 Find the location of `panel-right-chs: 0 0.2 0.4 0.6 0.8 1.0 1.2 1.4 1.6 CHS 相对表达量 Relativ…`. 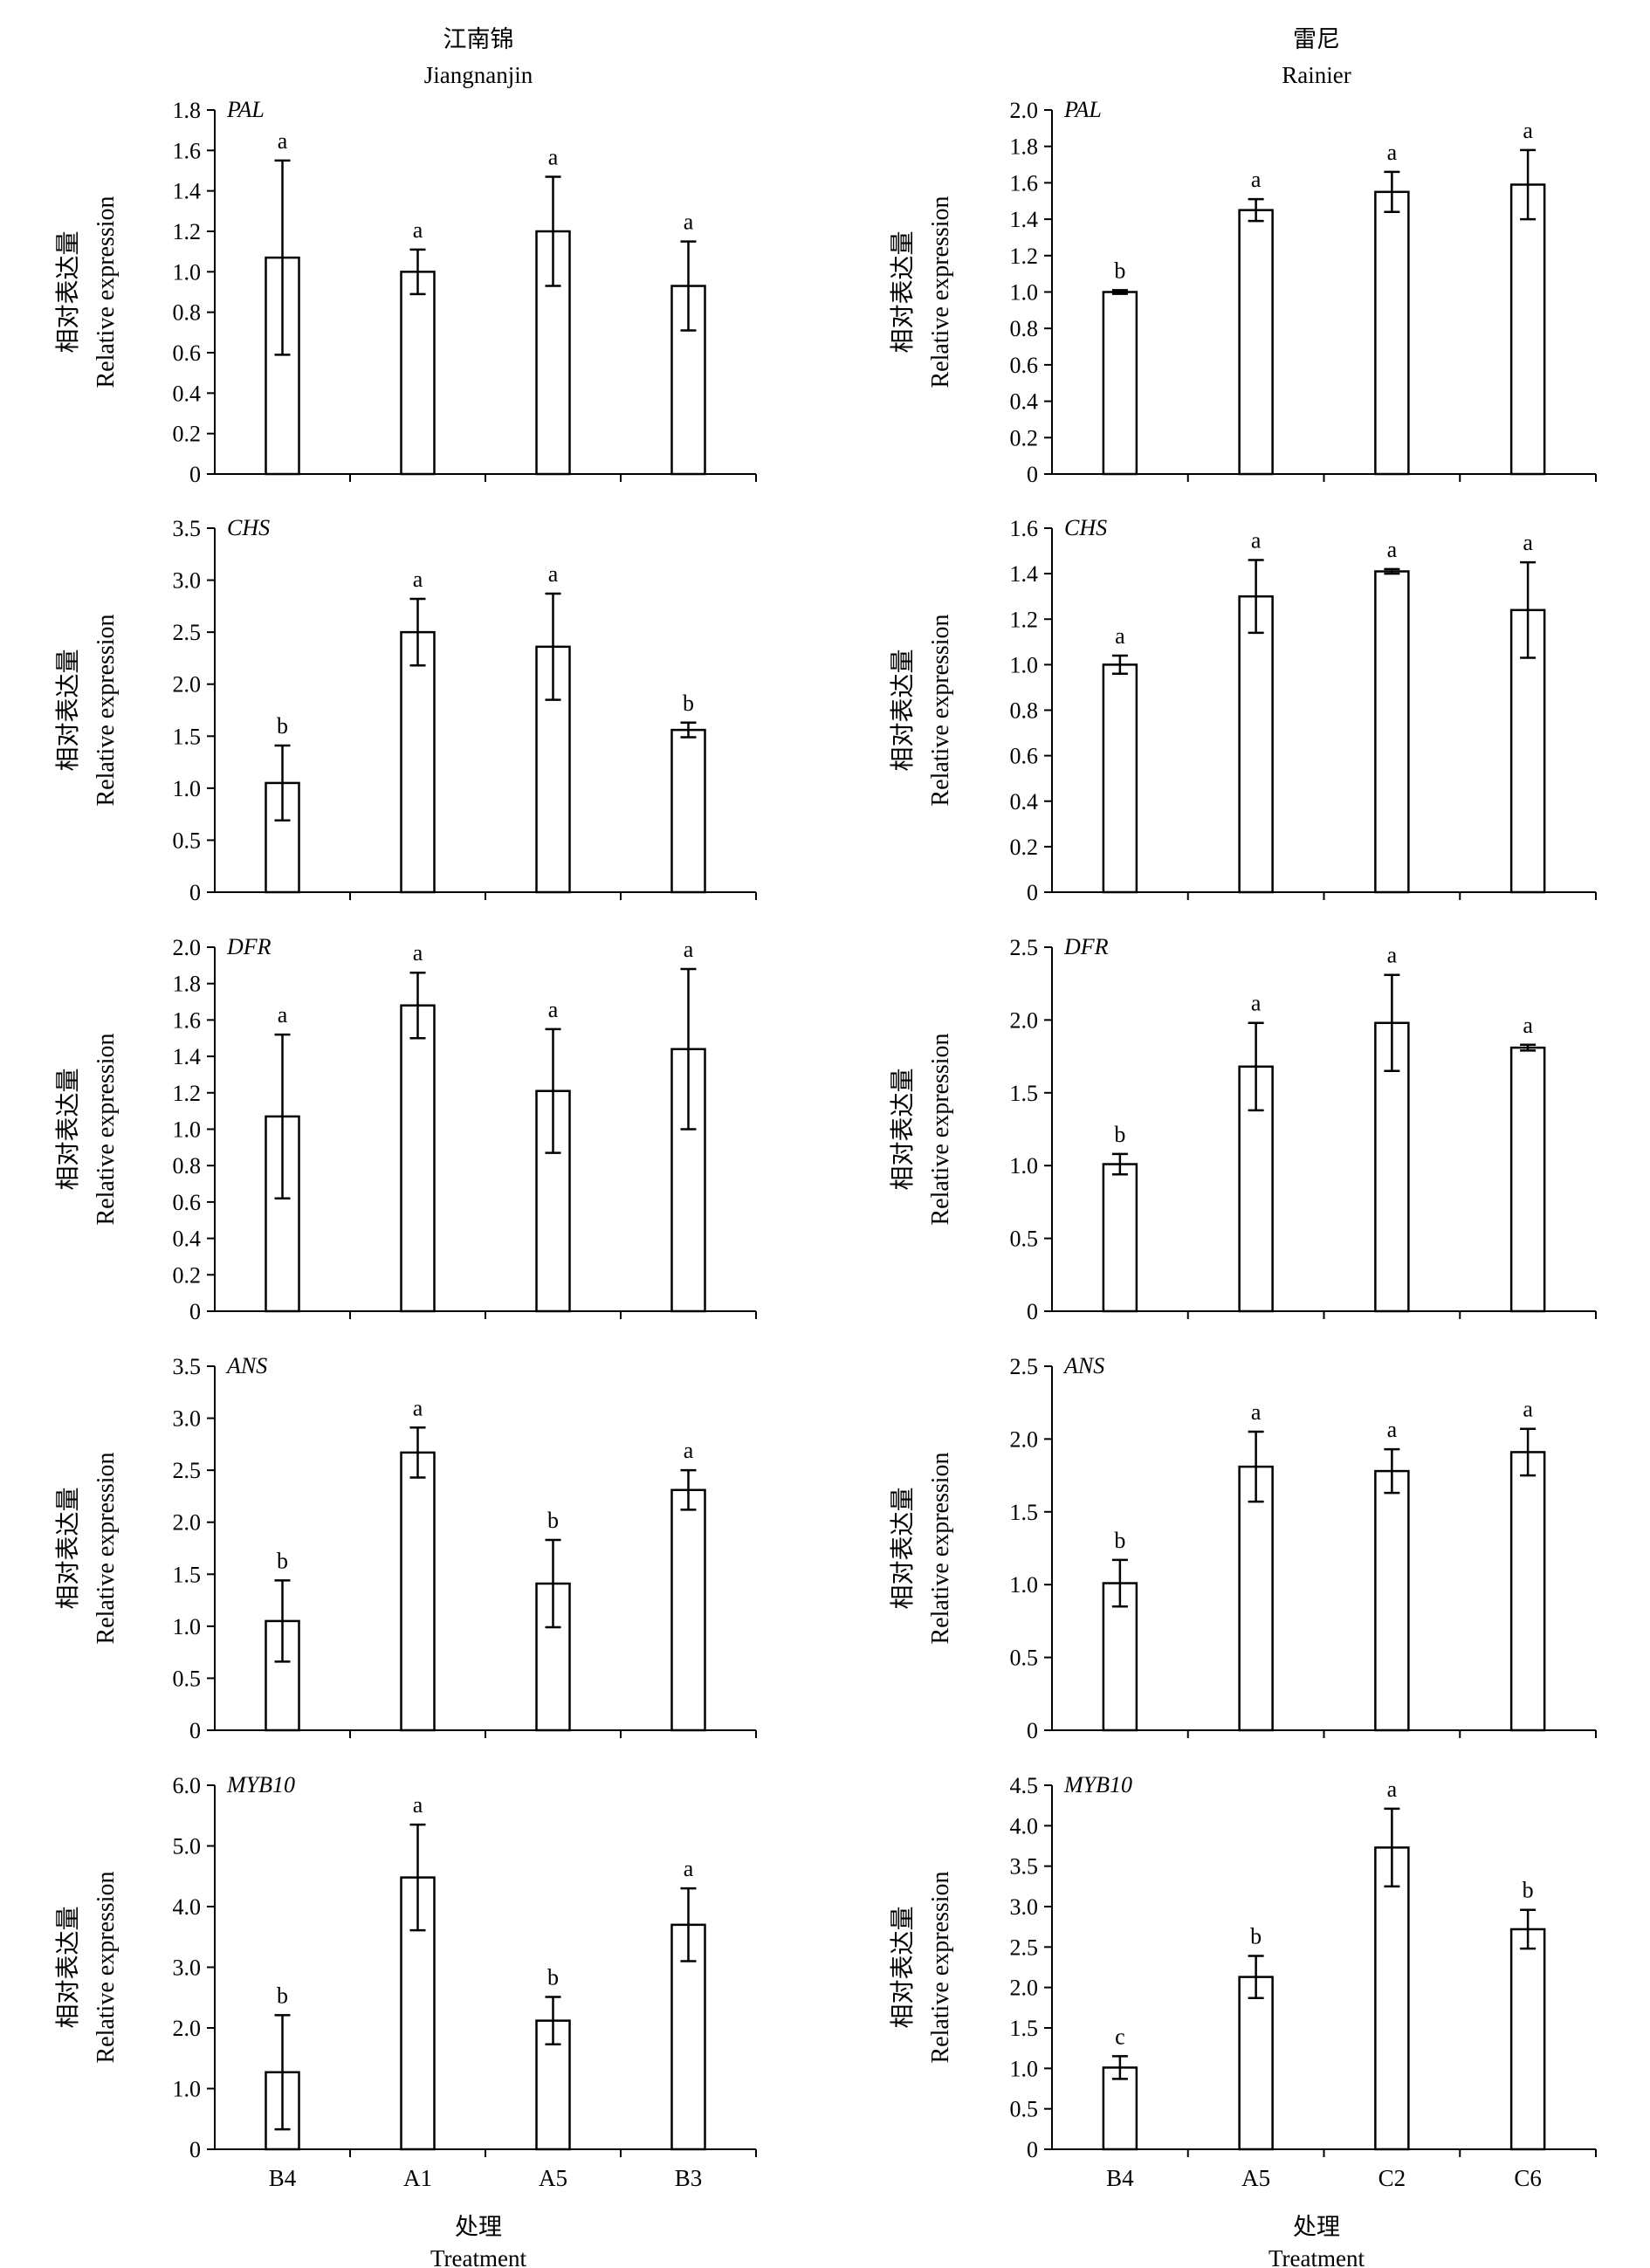

panel-right-chs: 0 0.2 0.4 0.6 0.8 1.0 1.2 1.4 1.6 CHS 相对表达量 Relativ… is located at coordinates (1243, 710).